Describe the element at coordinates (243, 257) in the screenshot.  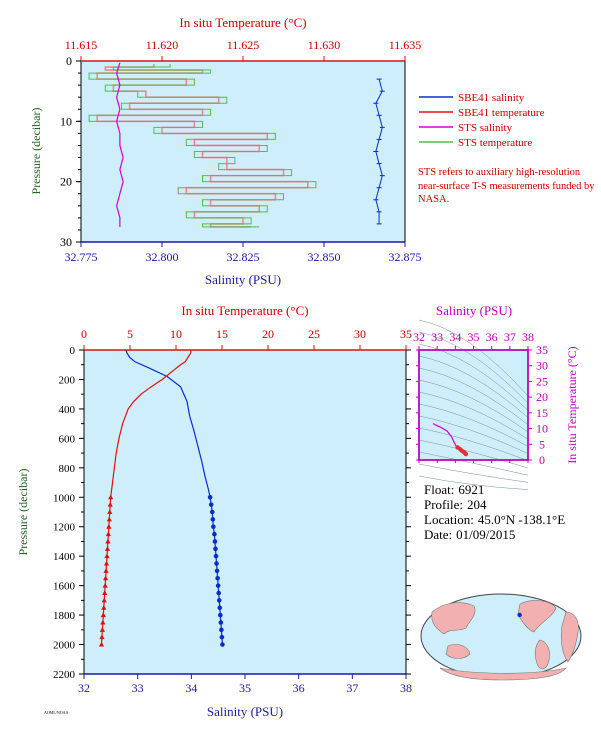
I see `bottom-tick-label: 32.825` at that location.